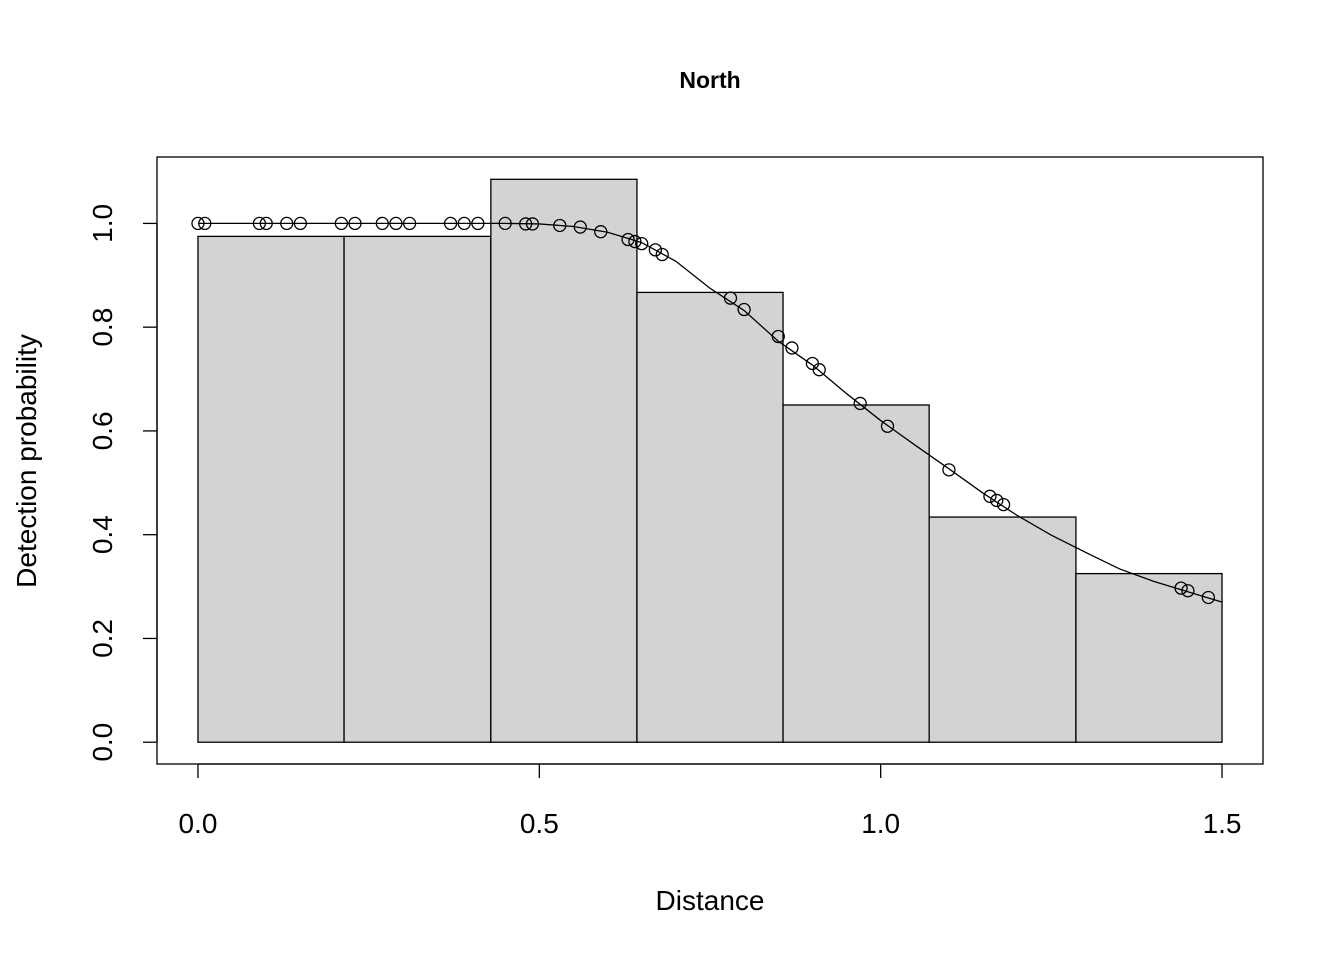 Image resolution: width=1344 pixels, height=960 pixels. I want to click on y-tick-label: 1.0, so click(102, 223).